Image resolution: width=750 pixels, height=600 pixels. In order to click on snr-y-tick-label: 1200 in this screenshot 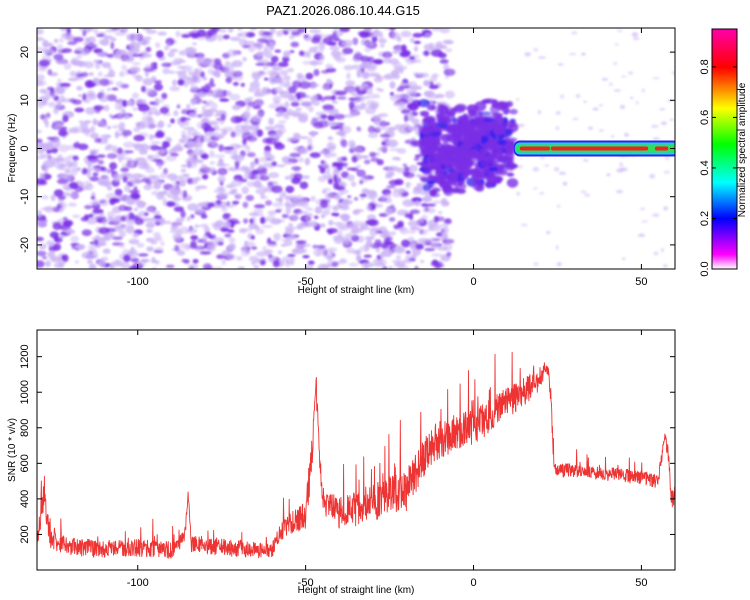, I will do `click(25, 356)`.